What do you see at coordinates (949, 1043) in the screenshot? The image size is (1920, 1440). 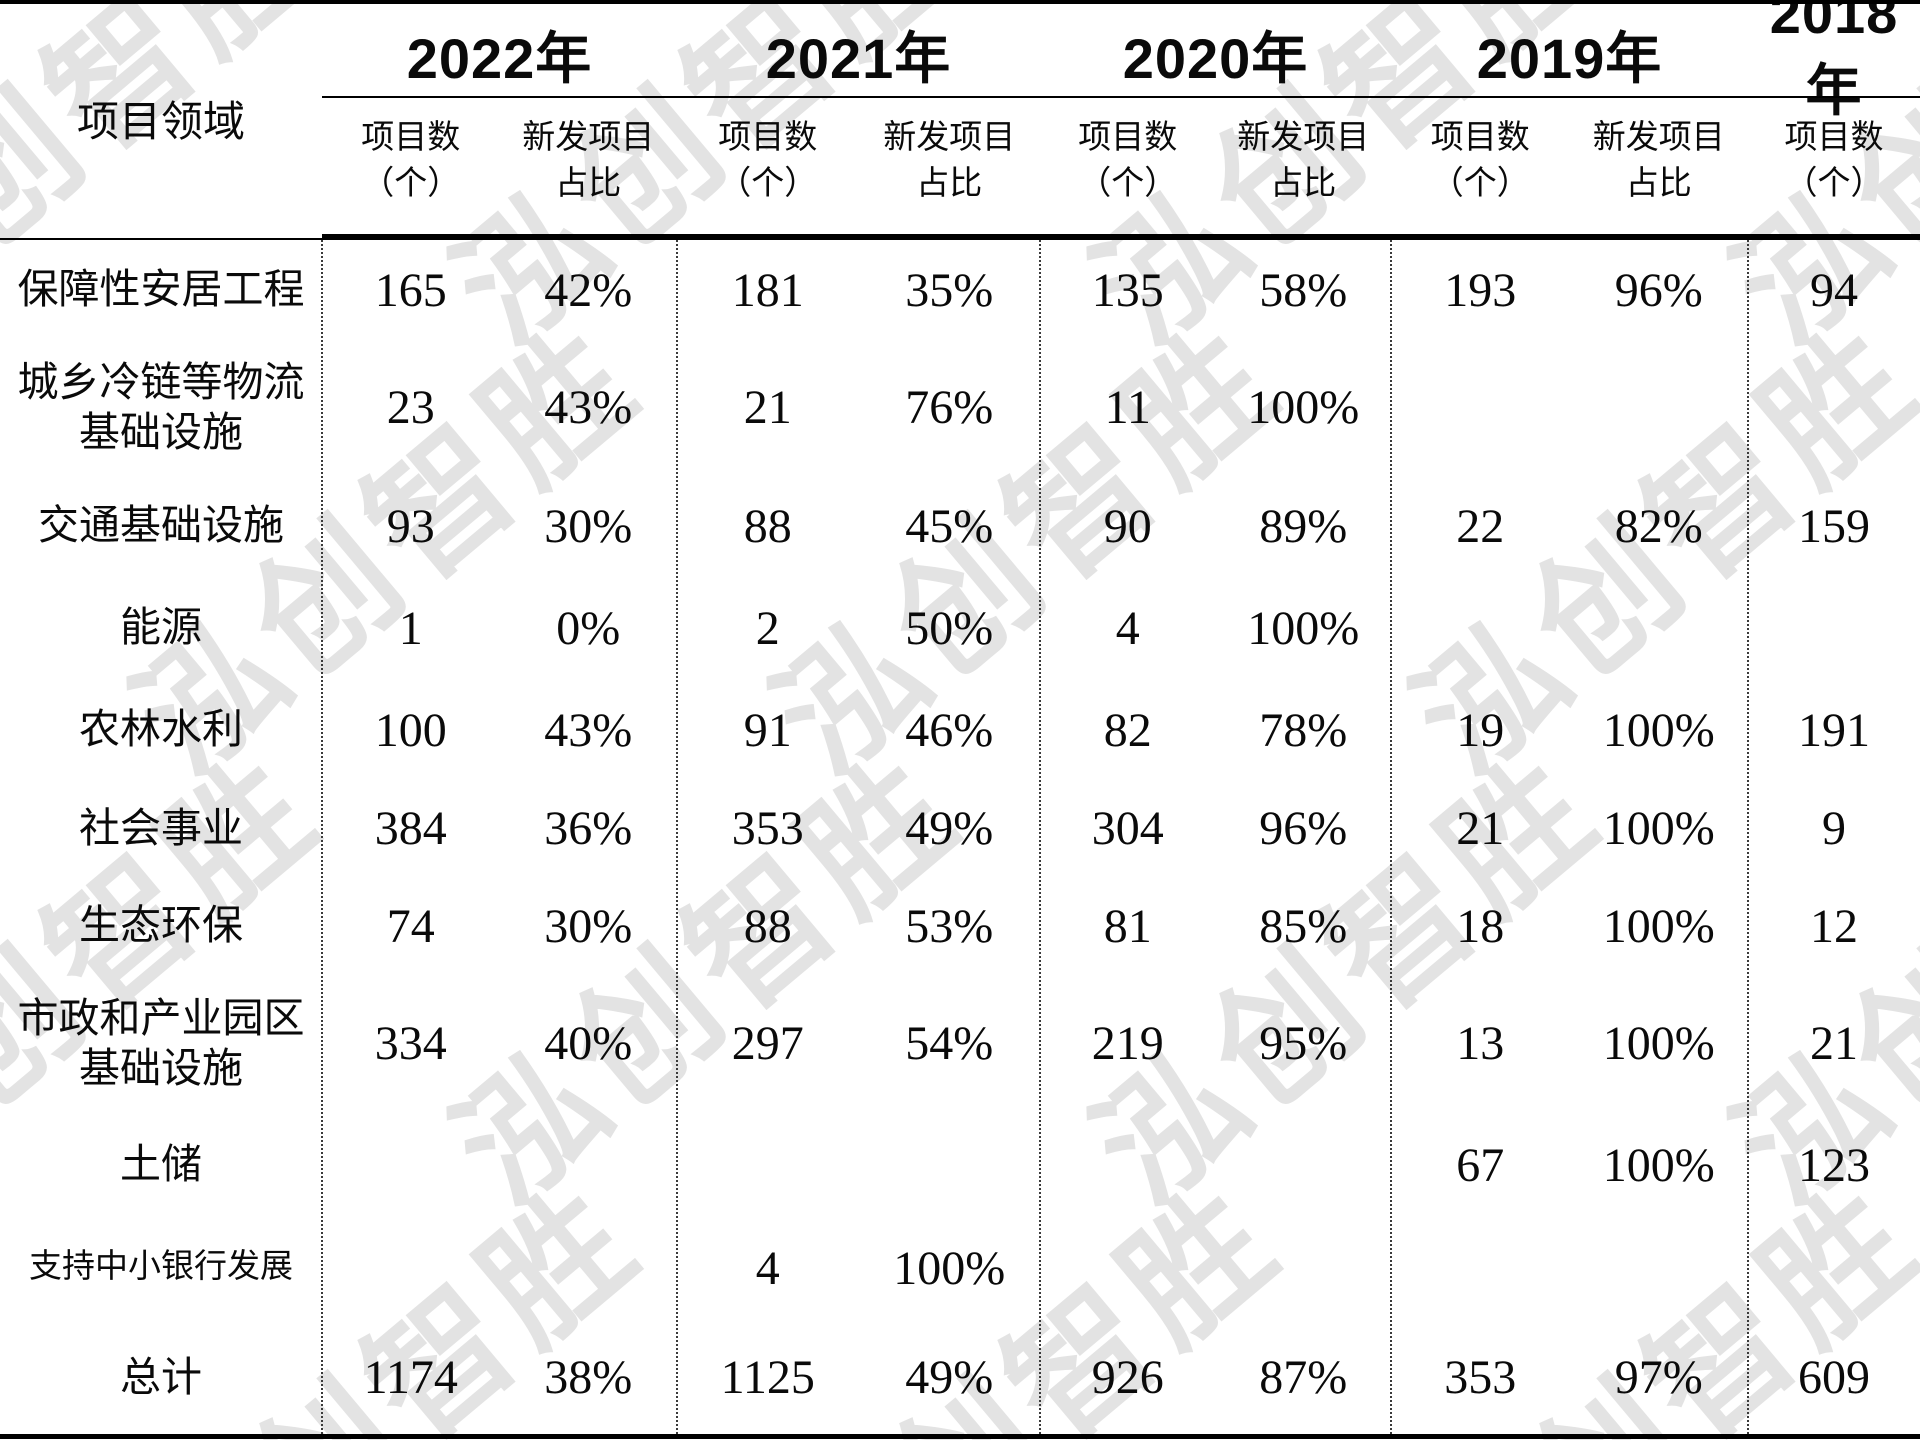 I see `data-cell: 54%` at bounding box center [949, 1043].